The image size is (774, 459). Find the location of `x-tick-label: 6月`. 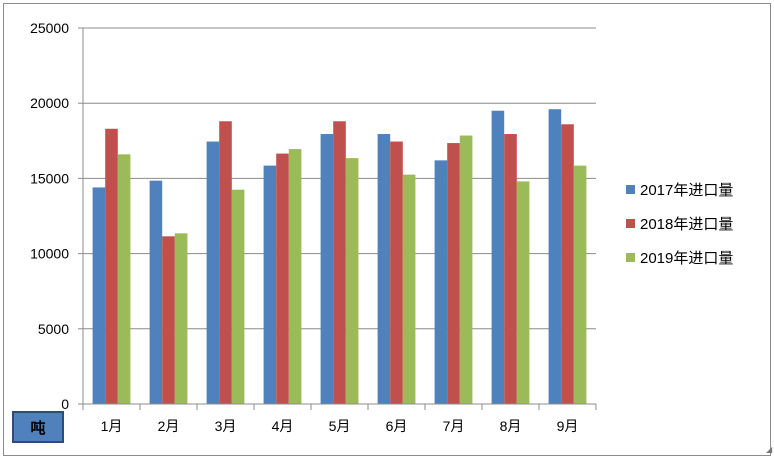

x-tick-label: 6月 is located at coordinates (397, 426).